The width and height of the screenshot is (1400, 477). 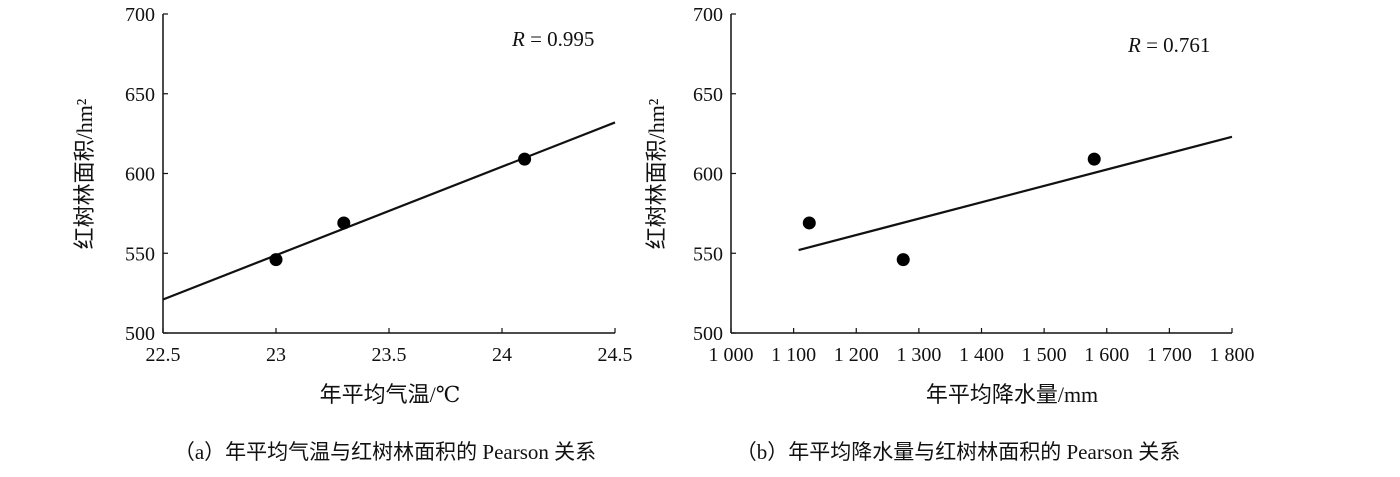 What do you see at coordinates (1106, 355) in the screenshot?
I see `x-tick-label: 1 600` at bounding box center [1106, 355].